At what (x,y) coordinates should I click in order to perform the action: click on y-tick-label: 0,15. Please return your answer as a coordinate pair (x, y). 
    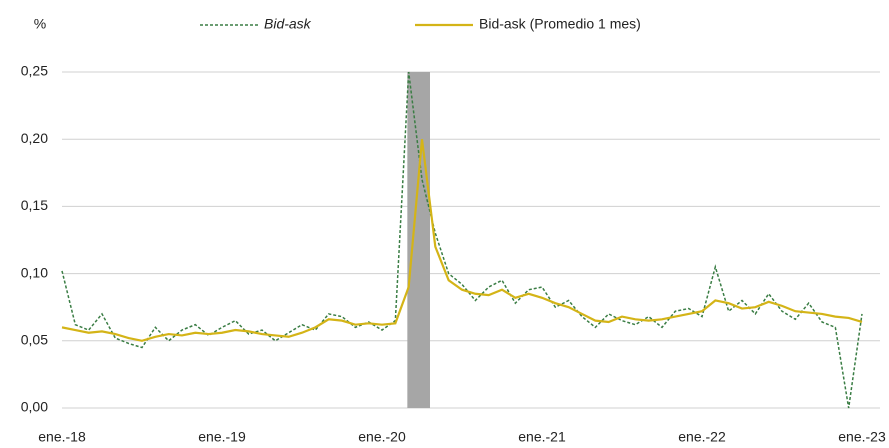
    Looking at the image, I should click on (34, 205).